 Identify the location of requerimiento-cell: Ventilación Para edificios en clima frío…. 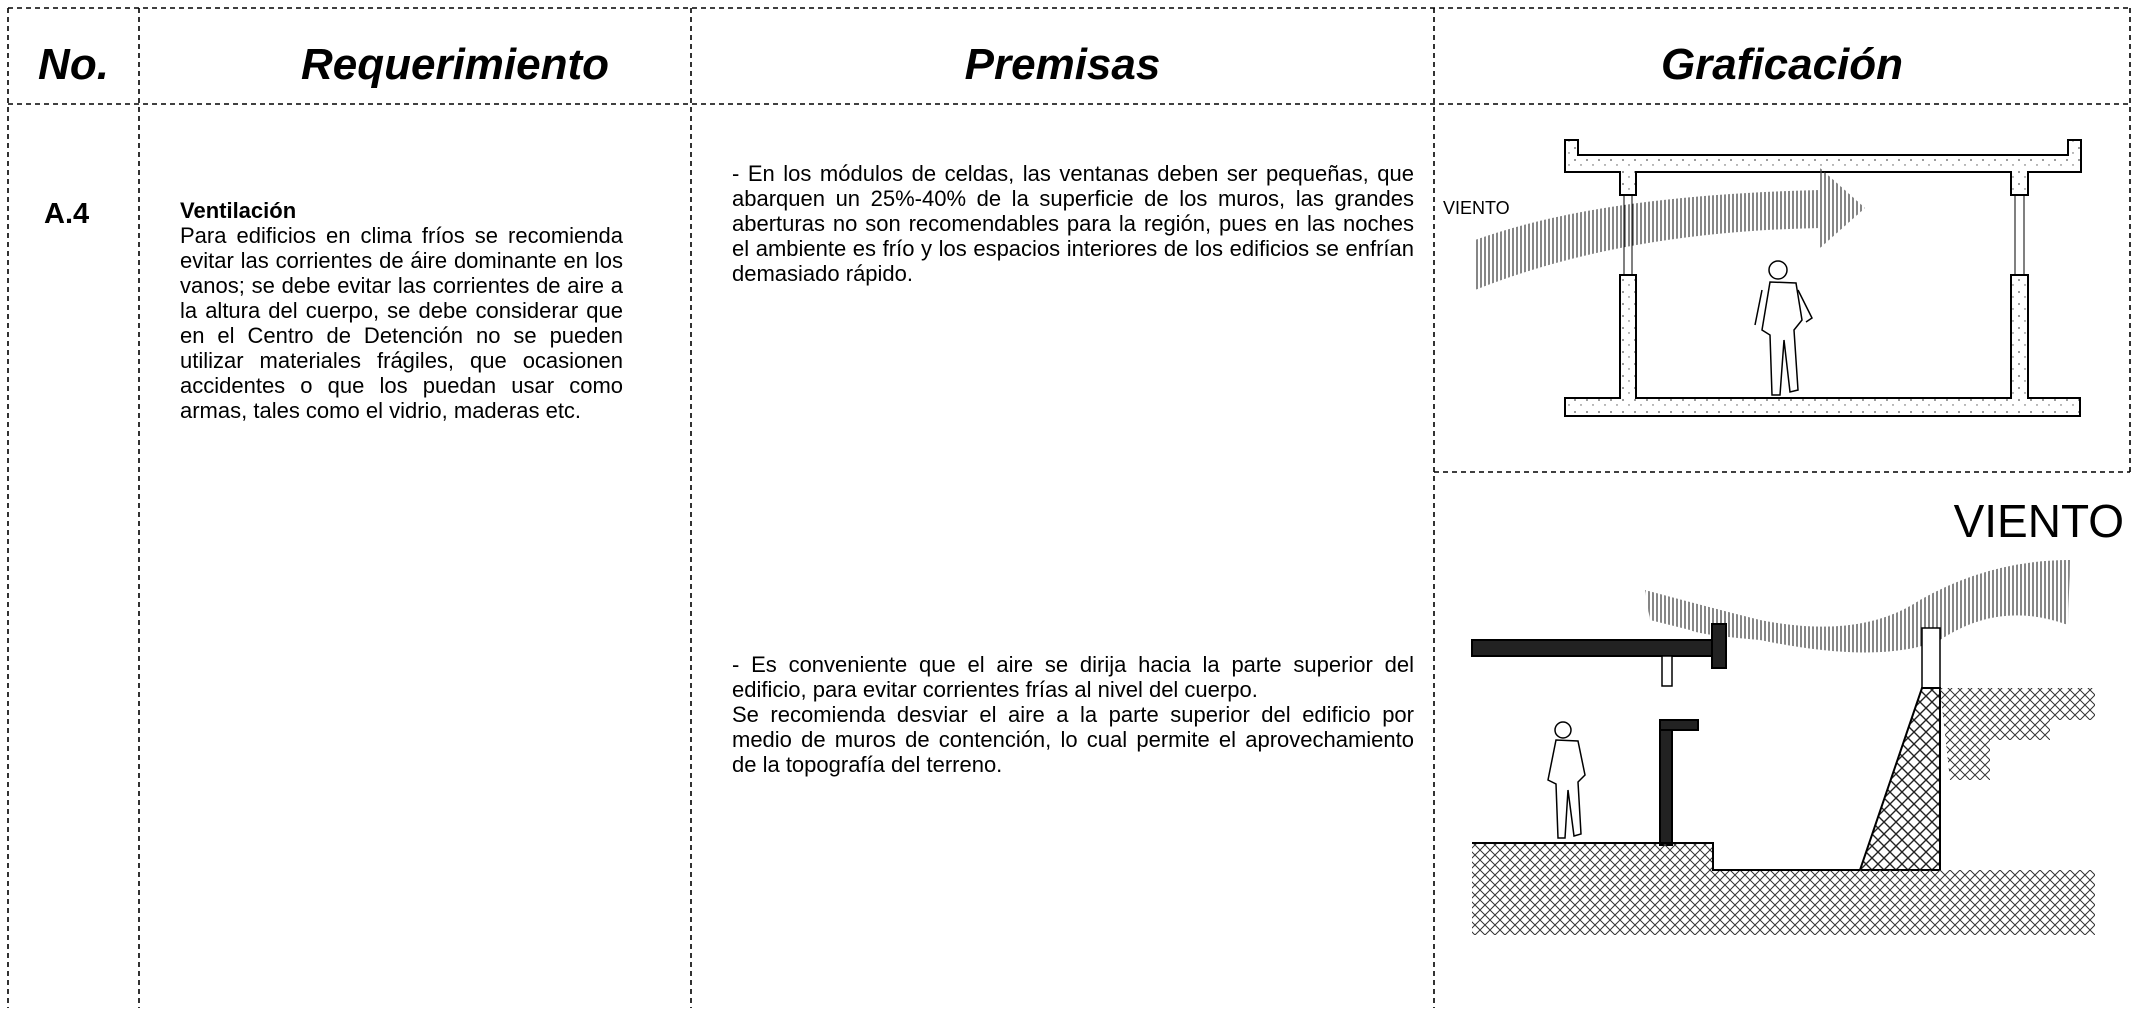
(401, 310).